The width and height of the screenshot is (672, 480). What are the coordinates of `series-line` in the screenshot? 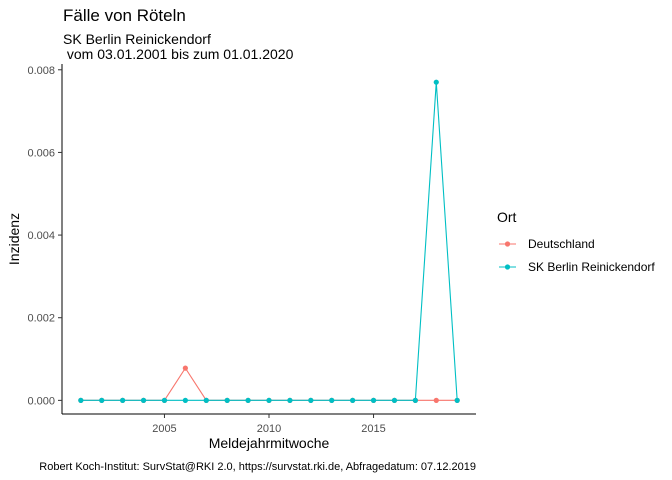 It's located at (269, 384).